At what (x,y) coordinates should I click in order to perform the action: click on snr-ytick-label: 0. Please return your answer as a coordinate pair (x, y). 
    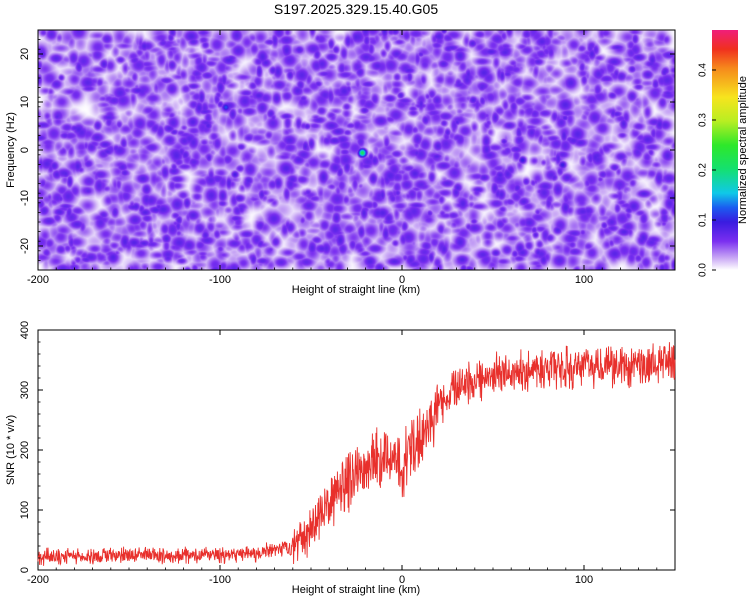
    Looking at the image, I should click on (25, 570).